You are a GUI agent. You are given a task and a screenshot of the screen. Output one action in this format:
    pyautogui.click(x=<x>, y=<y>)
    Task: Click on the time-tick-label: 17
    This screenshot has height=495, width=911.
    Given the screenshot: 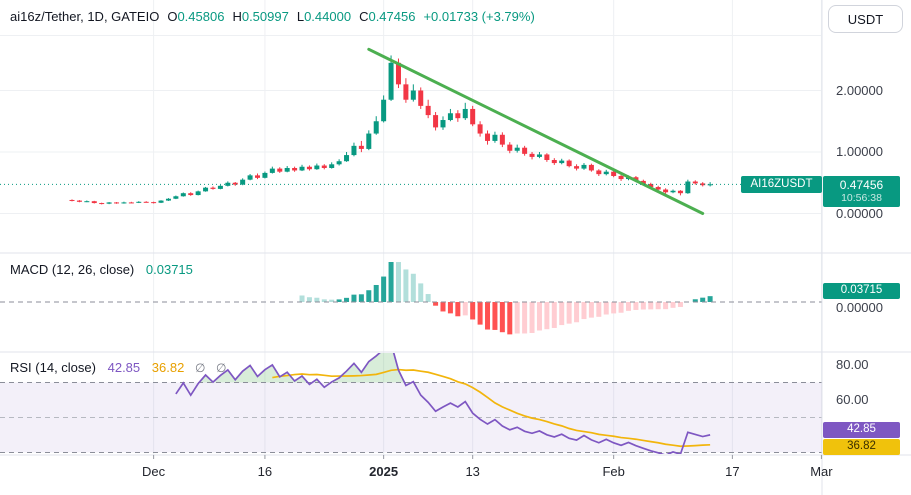 What is the action you would take?
    pyautogui.click(x=732, y=471)
    